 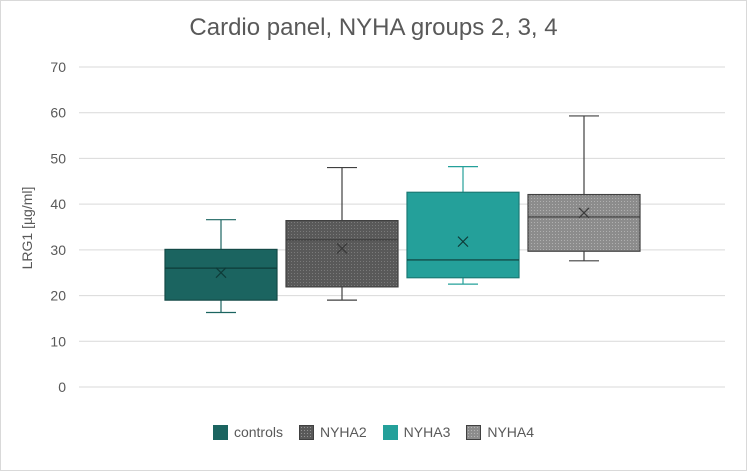 What do you see at coordinates (58, 67) in the screenshot?
I see `y-tick-label: 70` at bounding box center [58, 67].